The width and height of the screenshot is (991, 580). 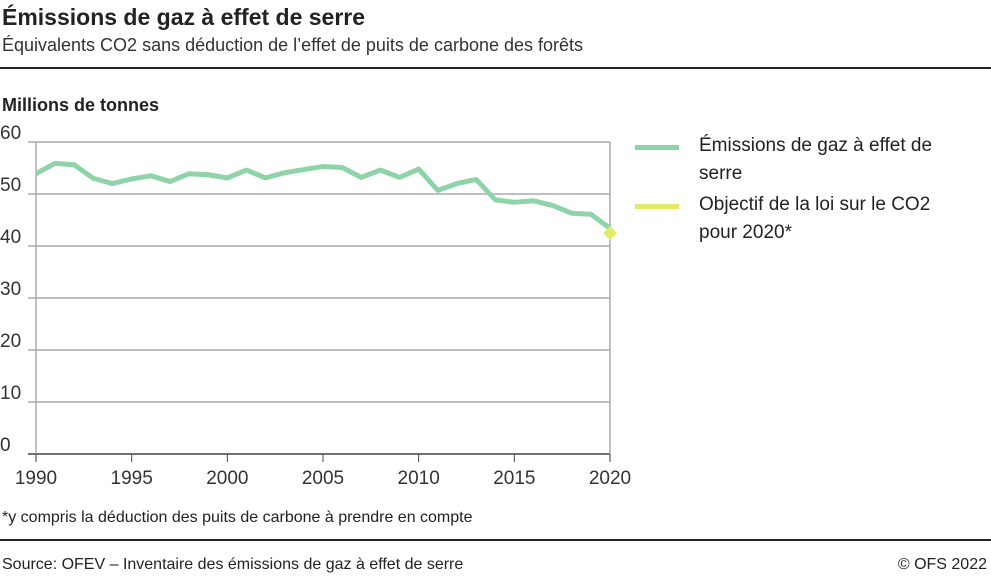 I want to click on x-tick-label: 2015, so click(x=514, y=478).